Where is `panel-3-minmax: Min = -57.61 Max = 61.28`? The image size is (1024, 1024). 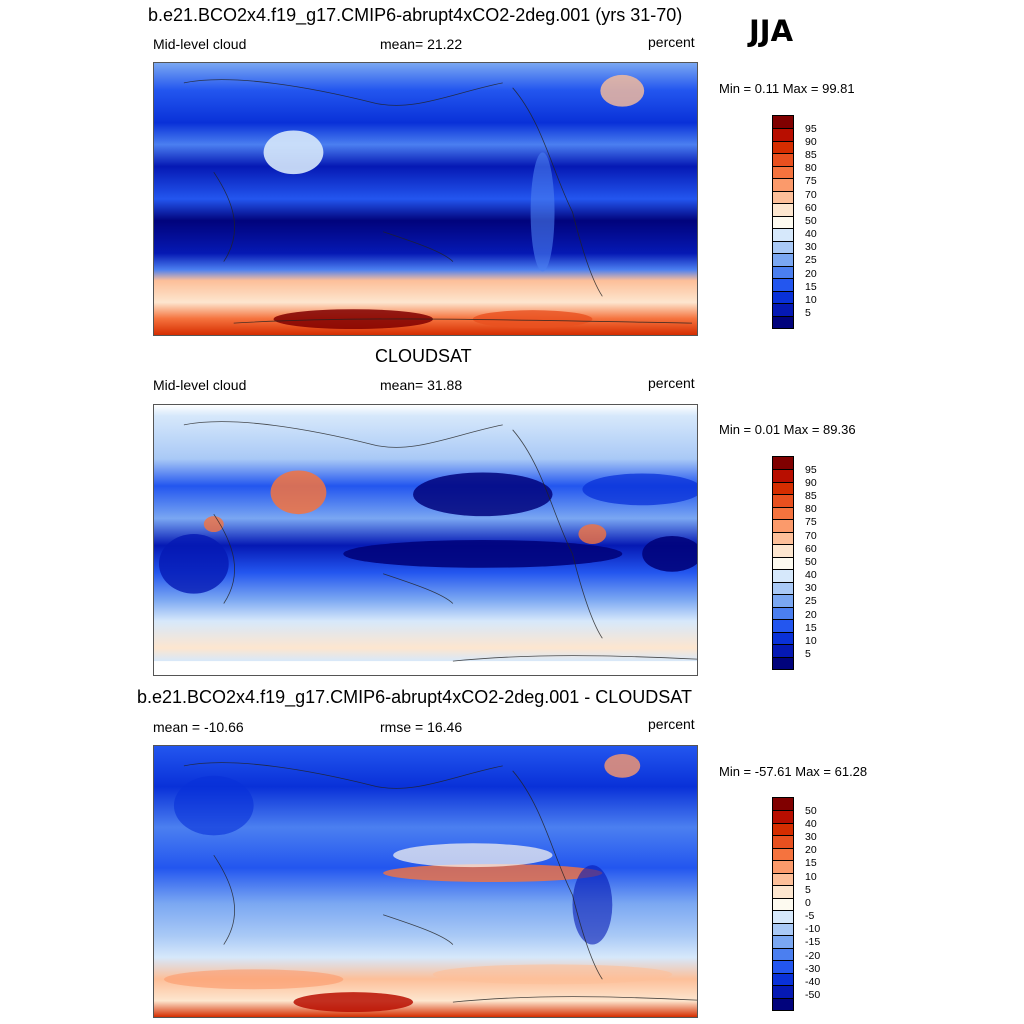
panel-3-minmax: Min = -57.61 Max = 61.28 is located at coordinates (793, 771).